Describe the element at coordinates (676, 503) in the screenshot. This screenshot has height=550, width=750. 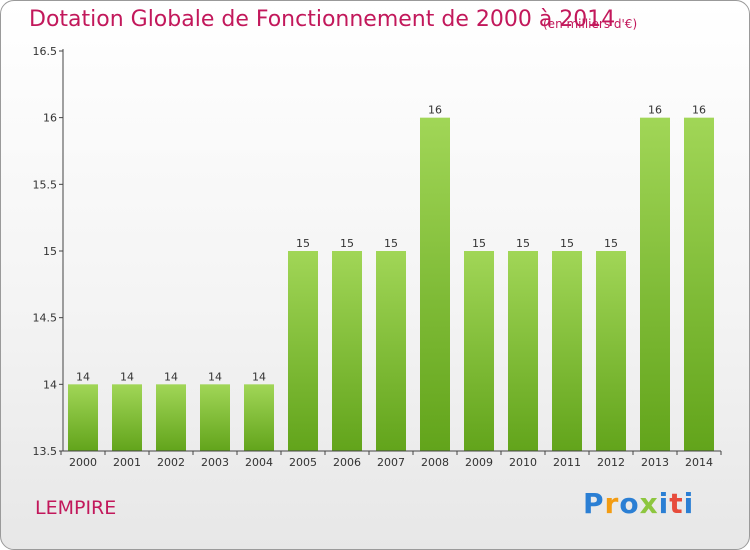
I see `logo-letter: t` at that location.